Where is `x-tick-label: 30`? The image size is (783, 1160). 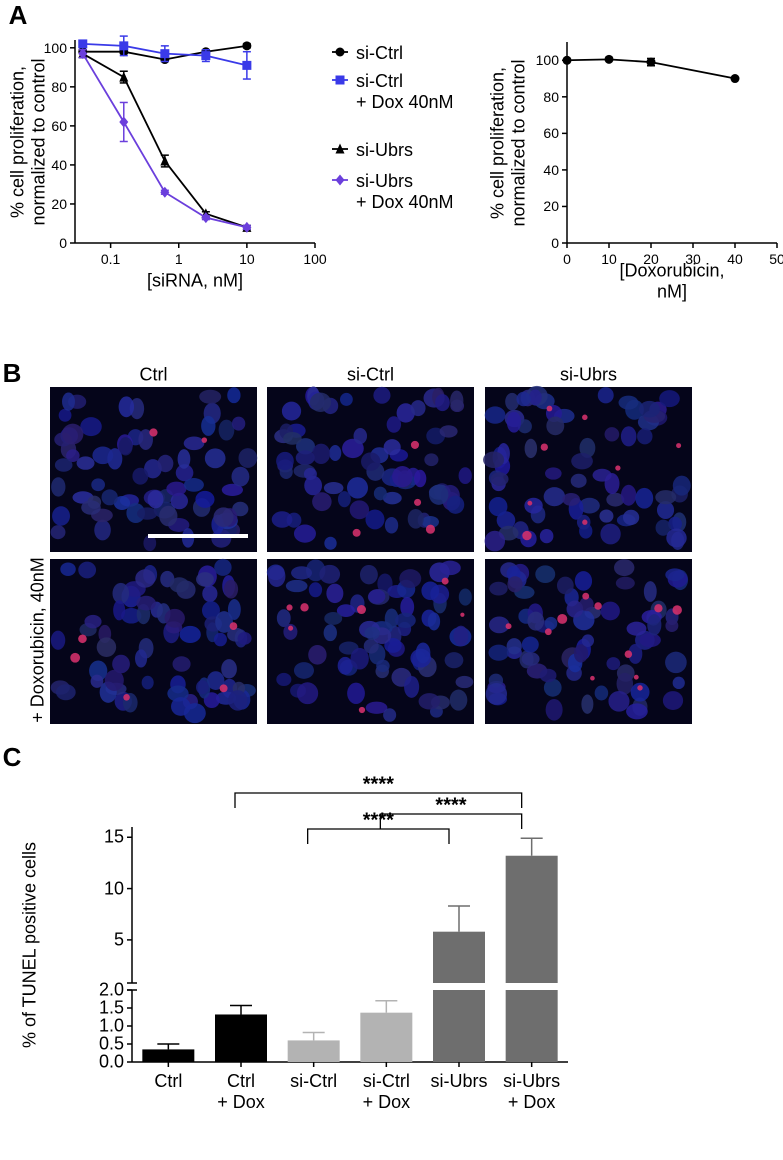 x-tick-label: 30 is located at coordinates (693, 258).